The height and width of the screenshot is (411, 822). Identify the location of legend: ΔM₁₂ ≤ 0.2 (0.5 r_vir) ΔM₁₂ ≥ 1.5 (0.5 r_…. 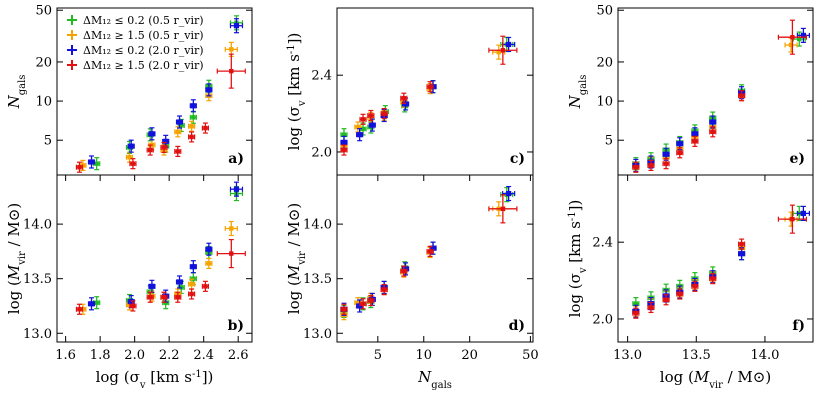
(135, 43).